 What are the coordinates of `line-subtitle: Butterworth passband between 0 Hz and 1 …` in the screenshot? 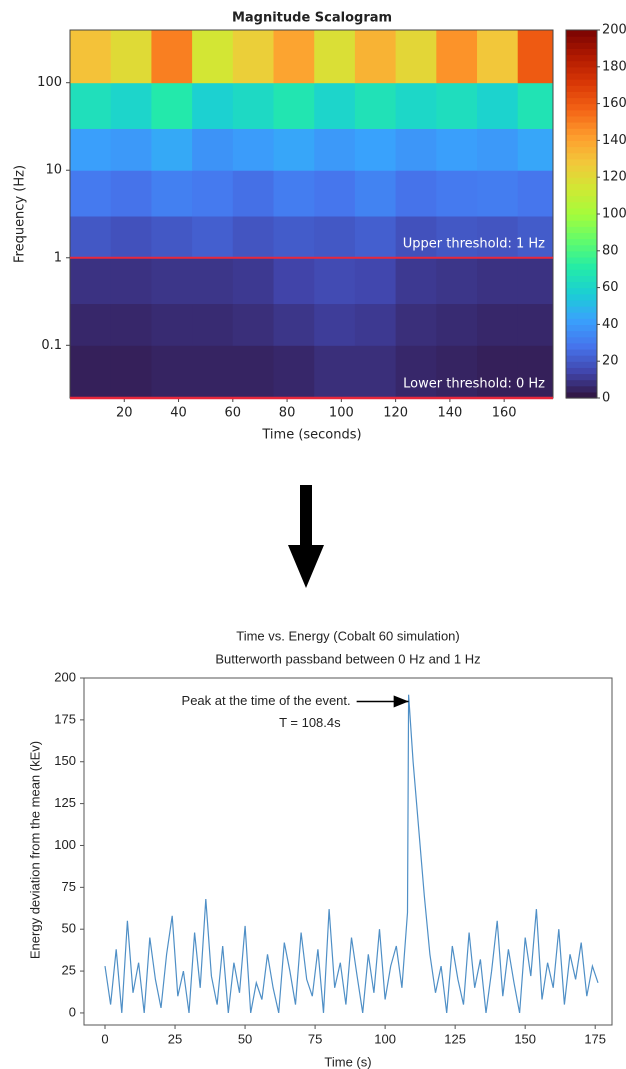 It's located at (347, 658).